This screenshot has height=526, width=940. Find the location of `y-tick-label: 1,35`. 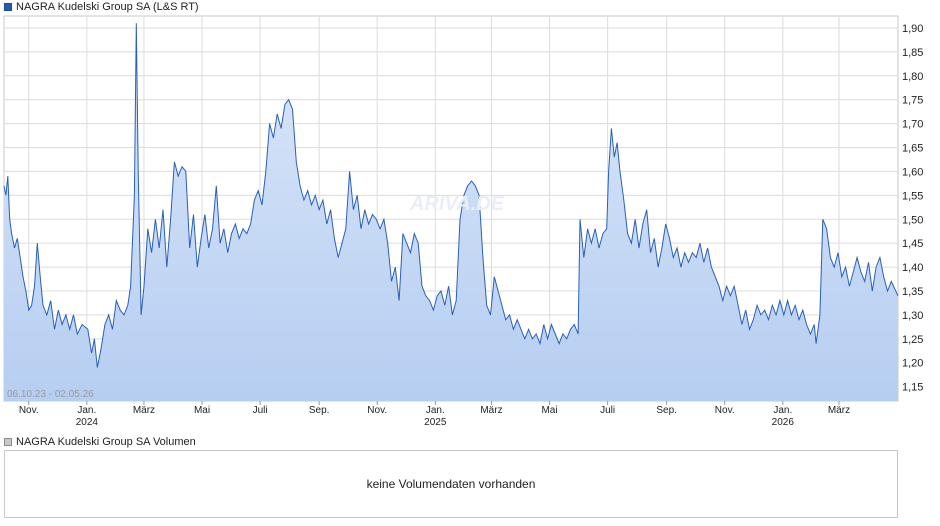

y-tick-label: 1,35 is located at coordinates (912, 292).